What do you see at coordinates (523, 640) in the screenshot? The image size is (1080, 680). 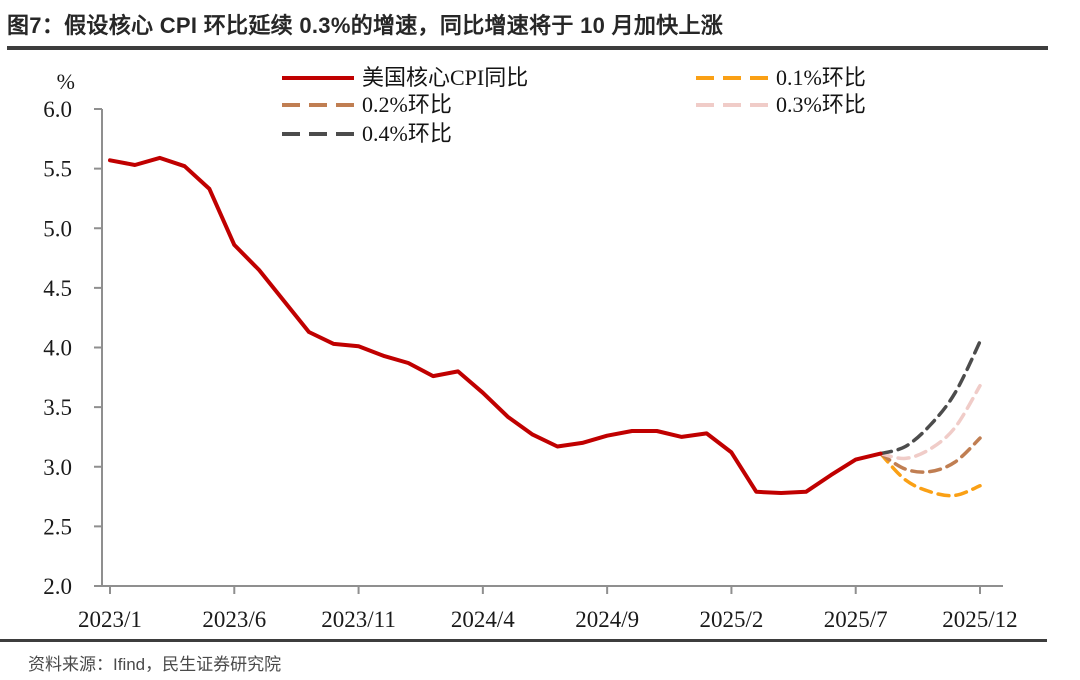 I see `footer-divider` at bounding box center [523, 640].